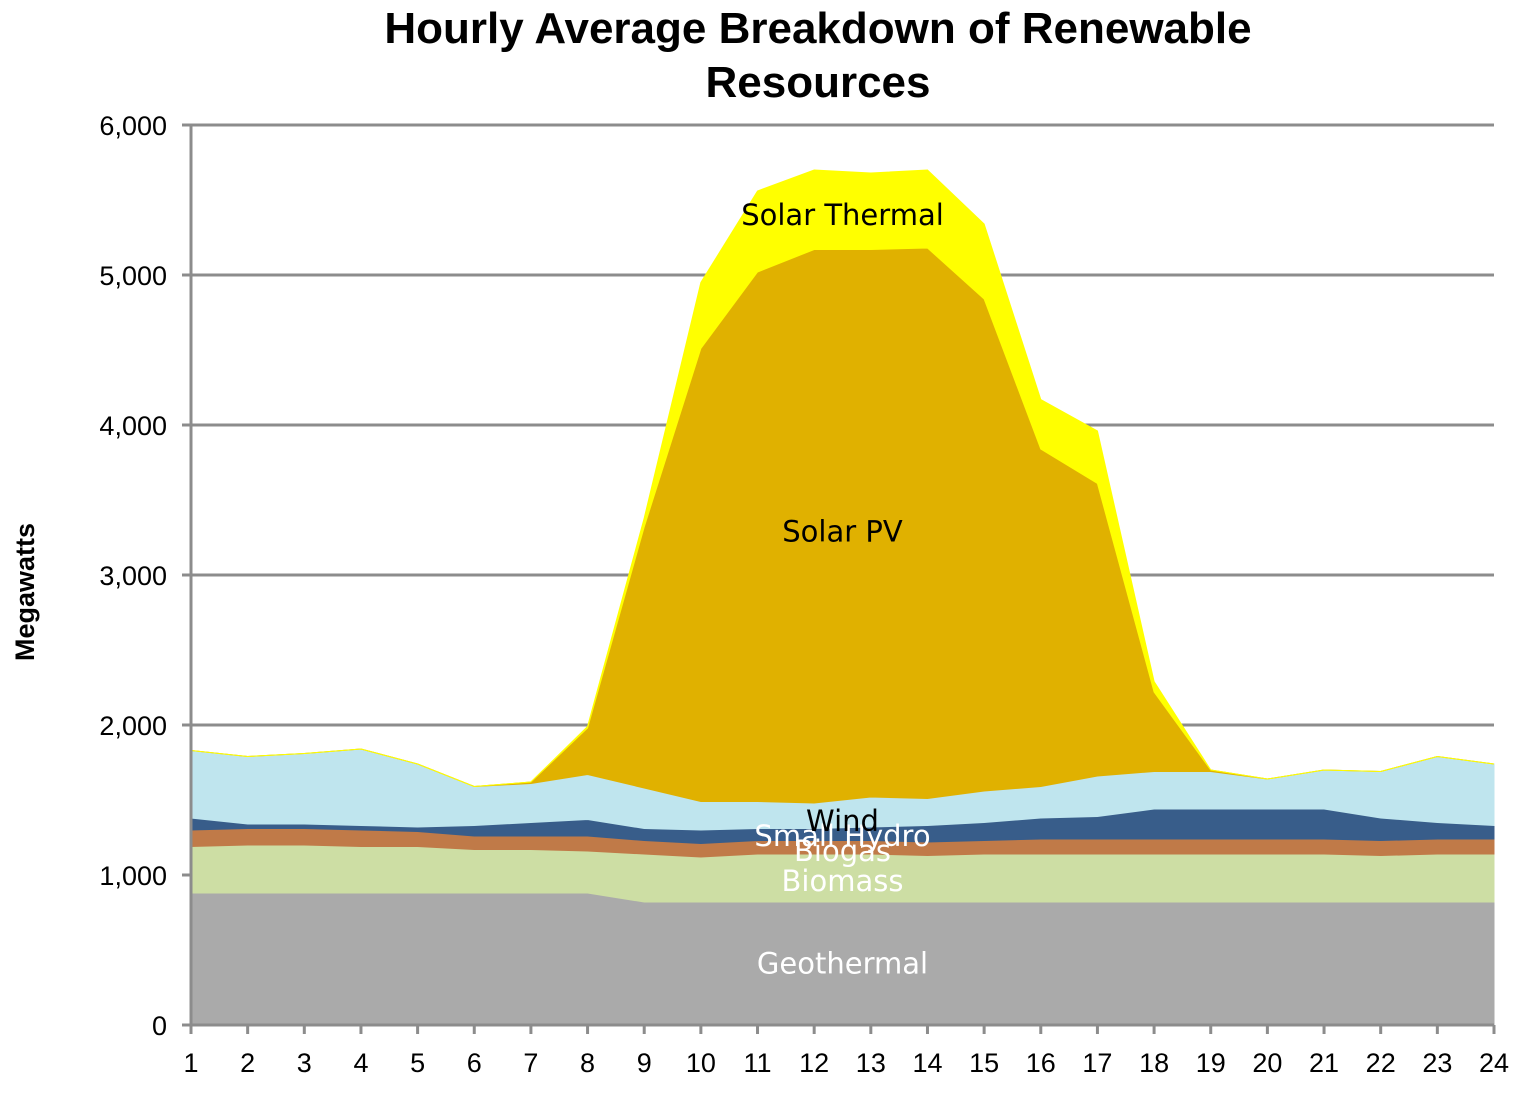  What do you see at coordinates (1211, 1063) in the screenshot?
I see `x-tick-label-18: 19` at bounding box center [1211, 1063].